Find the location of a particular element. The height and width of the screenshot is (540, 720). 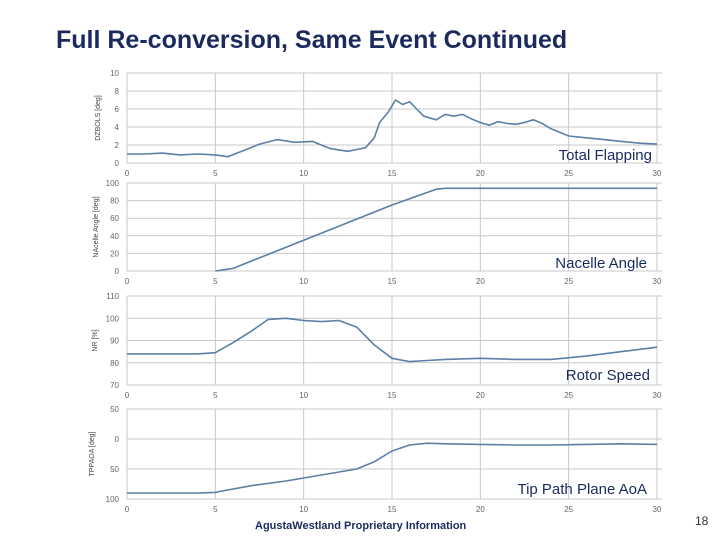

chart-4-series-line is located at coordinates (392, 468).